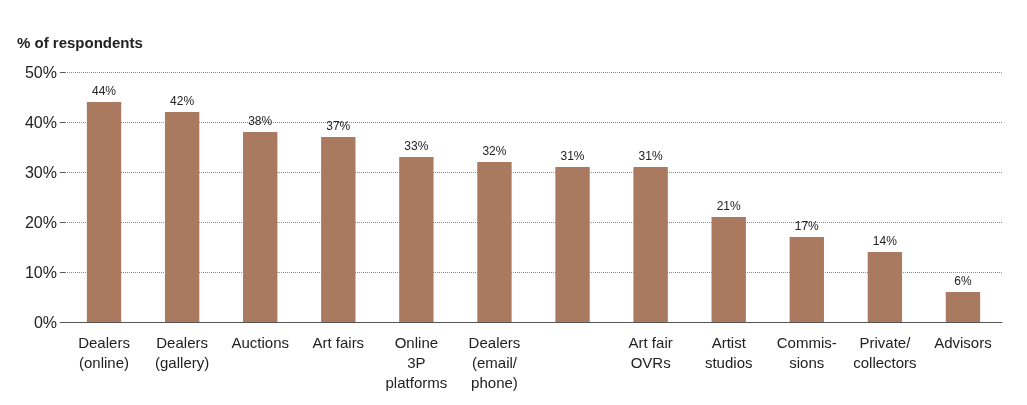 The width and height of the screenshot is (1027, 405). Describe the element at coordinates (338, 342) in the screenshot. I see `x-tick-label: Art fairs` at that location.